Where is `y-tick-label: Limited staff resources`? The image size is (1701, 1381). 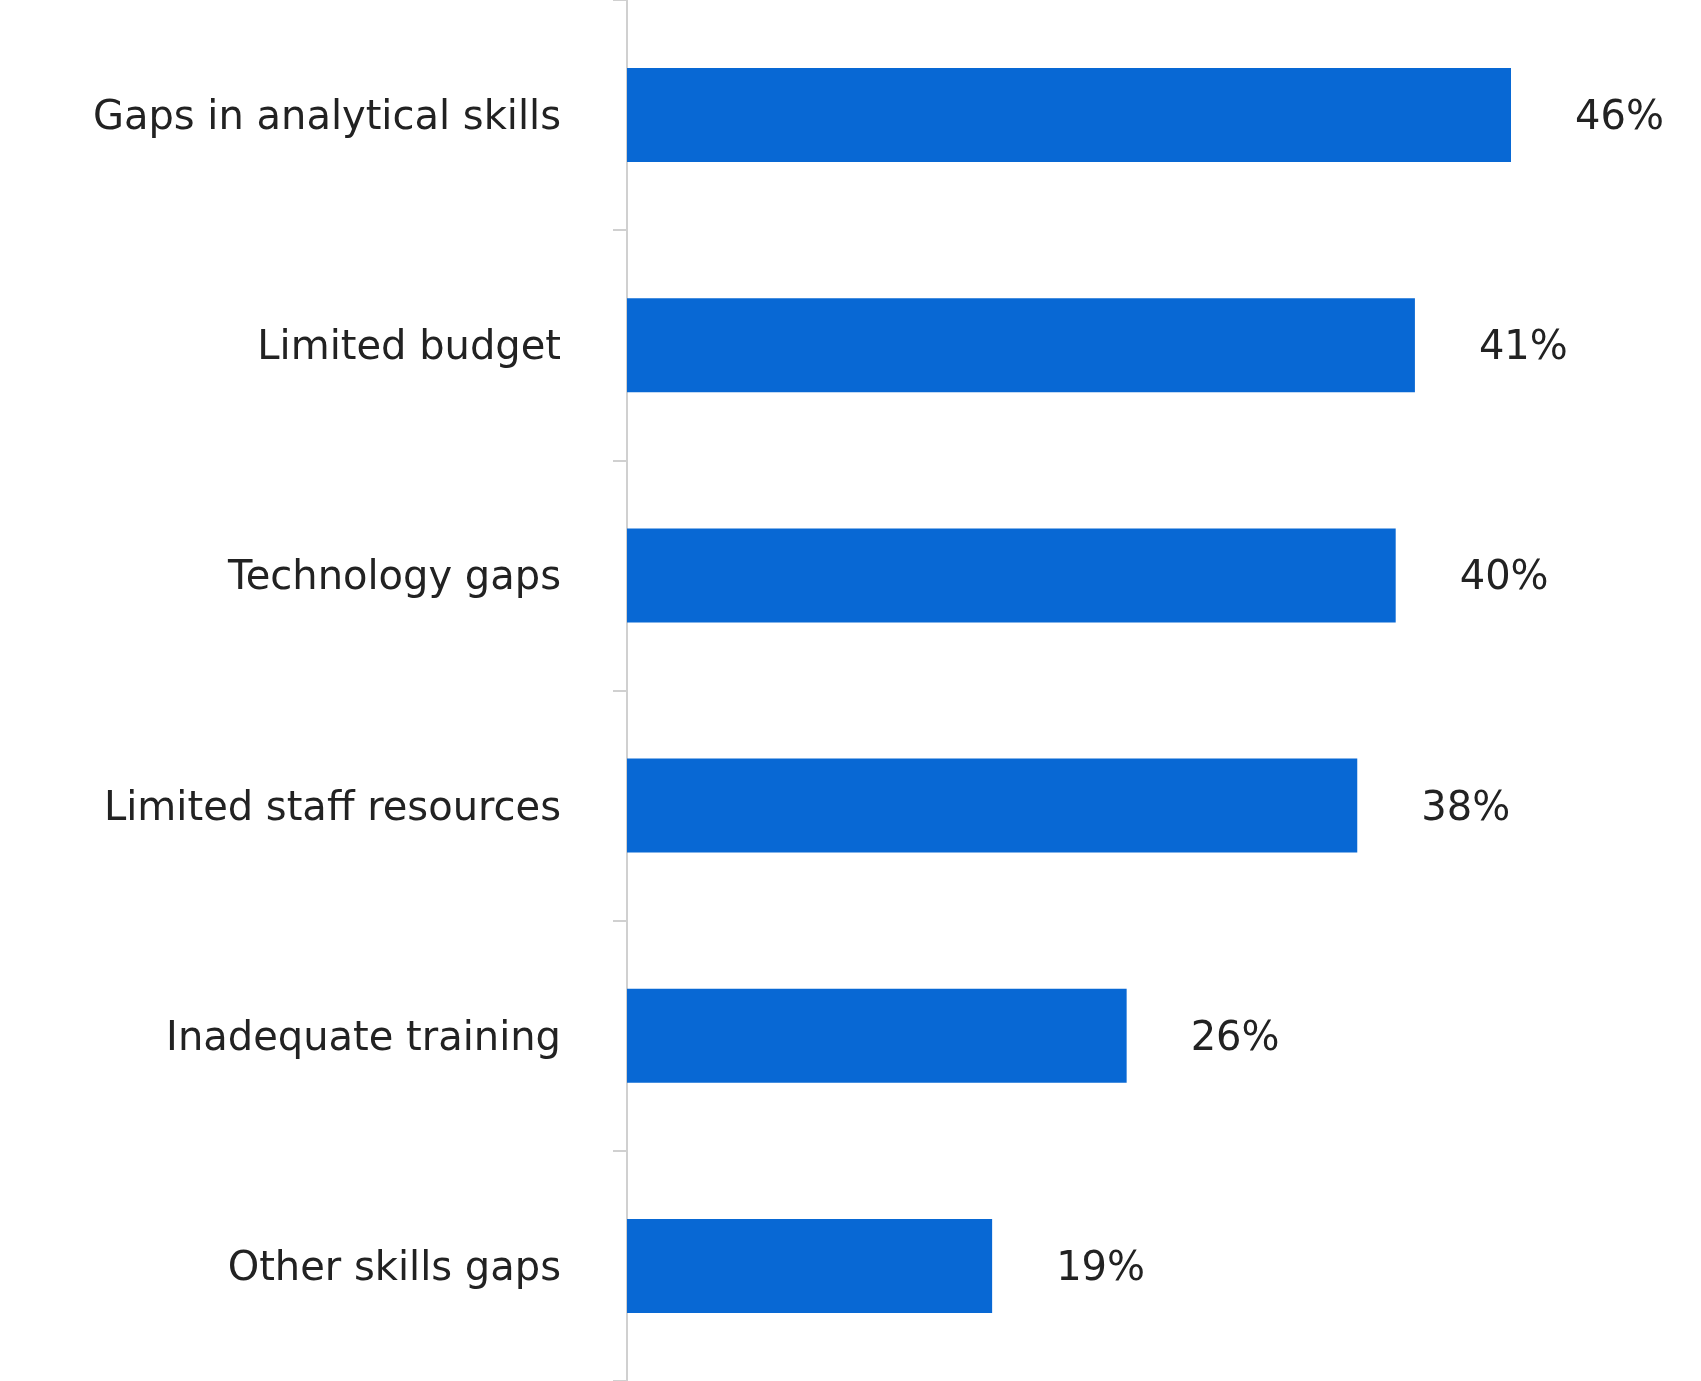 y-tick-label: Limited staff resources is located at coordinates (332, 805).